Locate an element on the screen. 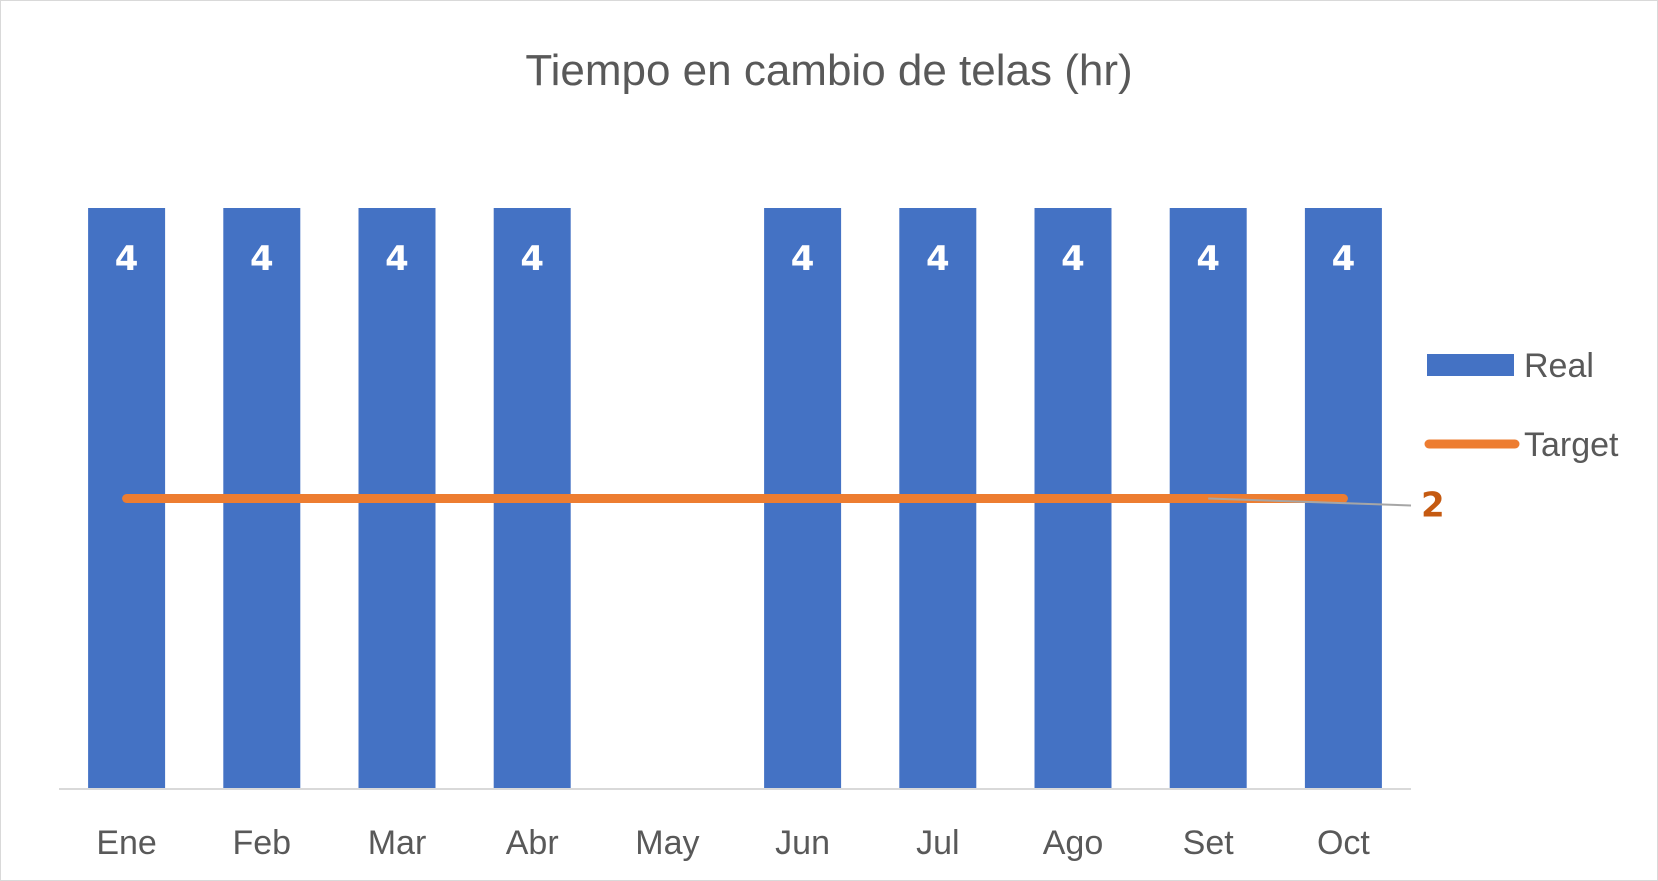 The image size is (1658, 881). target-data-label: 2 is located at coordinates (1433, 506).